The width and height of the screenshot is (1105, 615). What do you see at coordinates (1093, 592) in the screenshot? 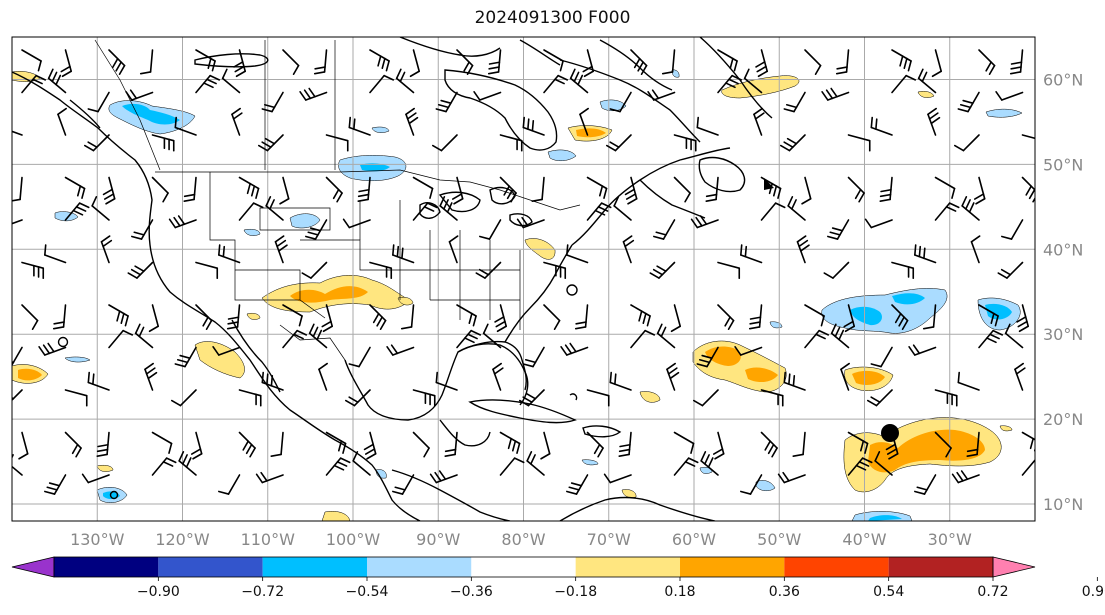
I see `colorbar-tick-label: 0.90` at bounding box center [1093, 592].